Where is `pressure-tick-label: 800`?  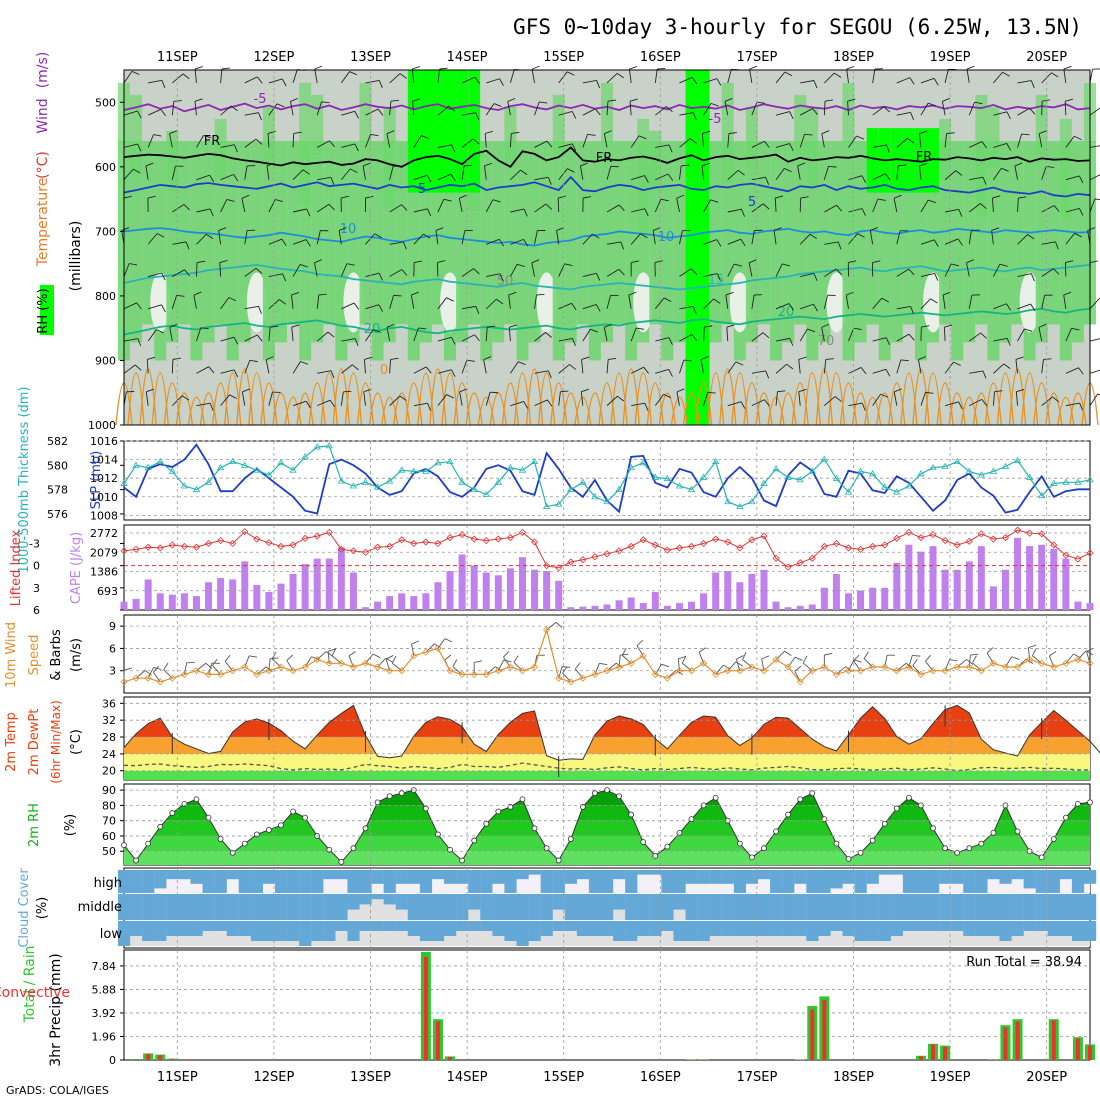 pressure-tick-label: 800 is located at coordinates (105, 296).